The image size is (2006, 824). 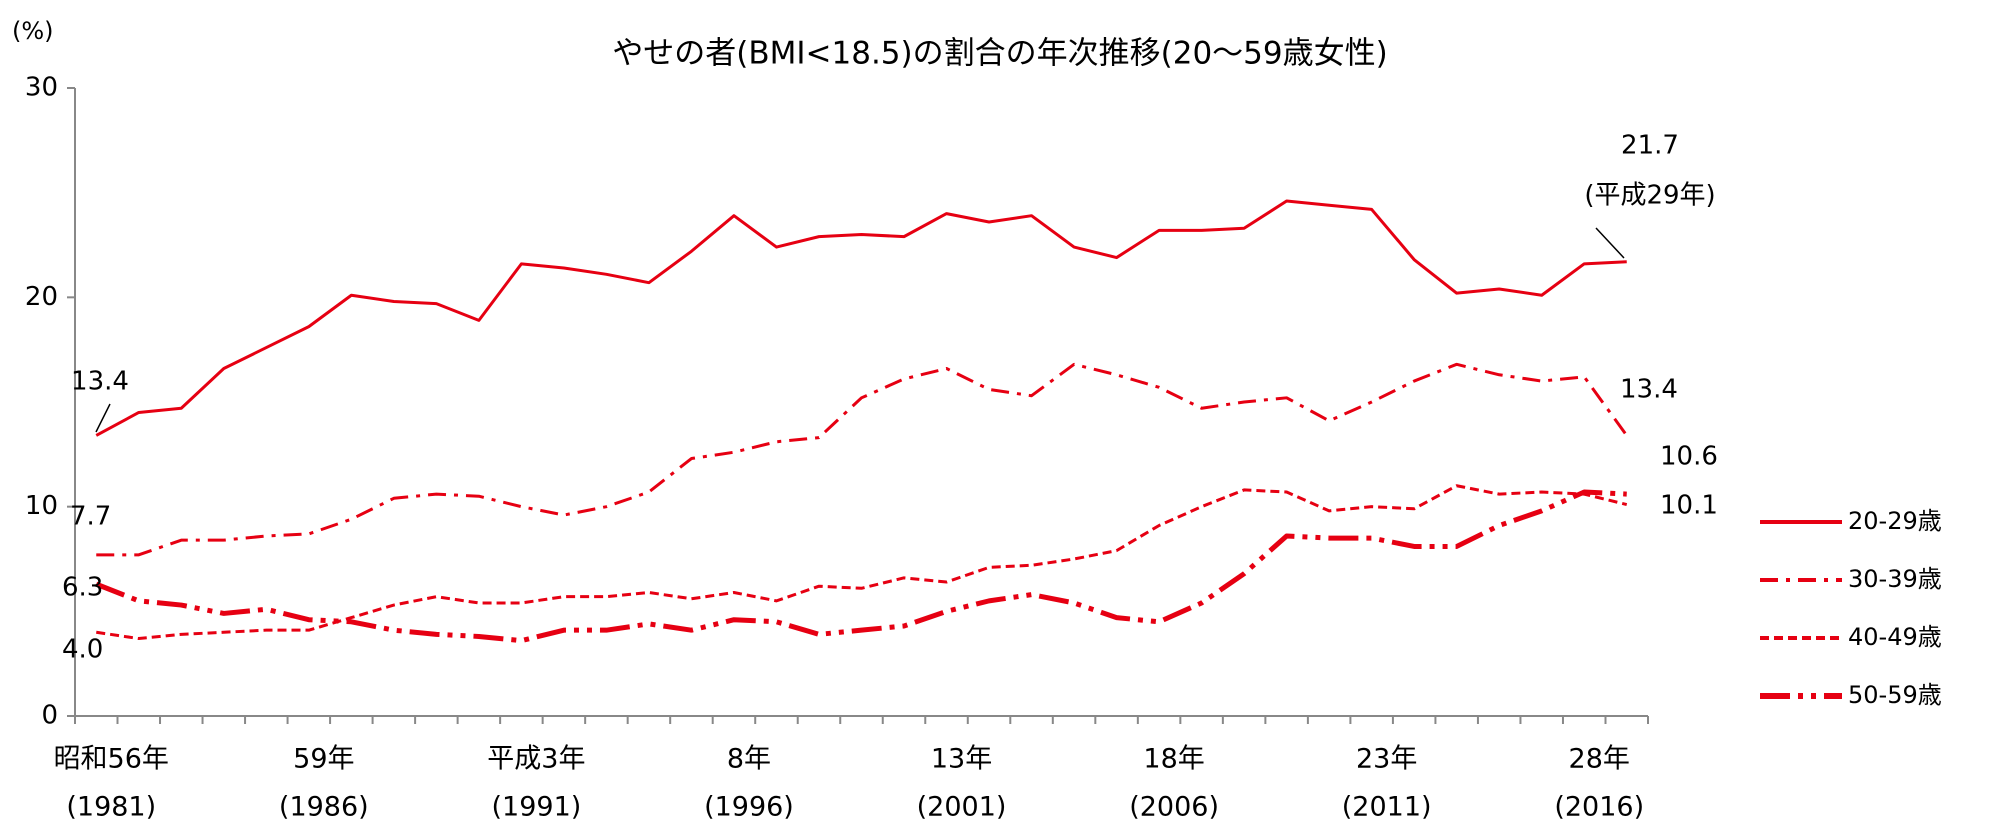 I want to click on x-tick-label: 18年, so click(x=1173, y=759).